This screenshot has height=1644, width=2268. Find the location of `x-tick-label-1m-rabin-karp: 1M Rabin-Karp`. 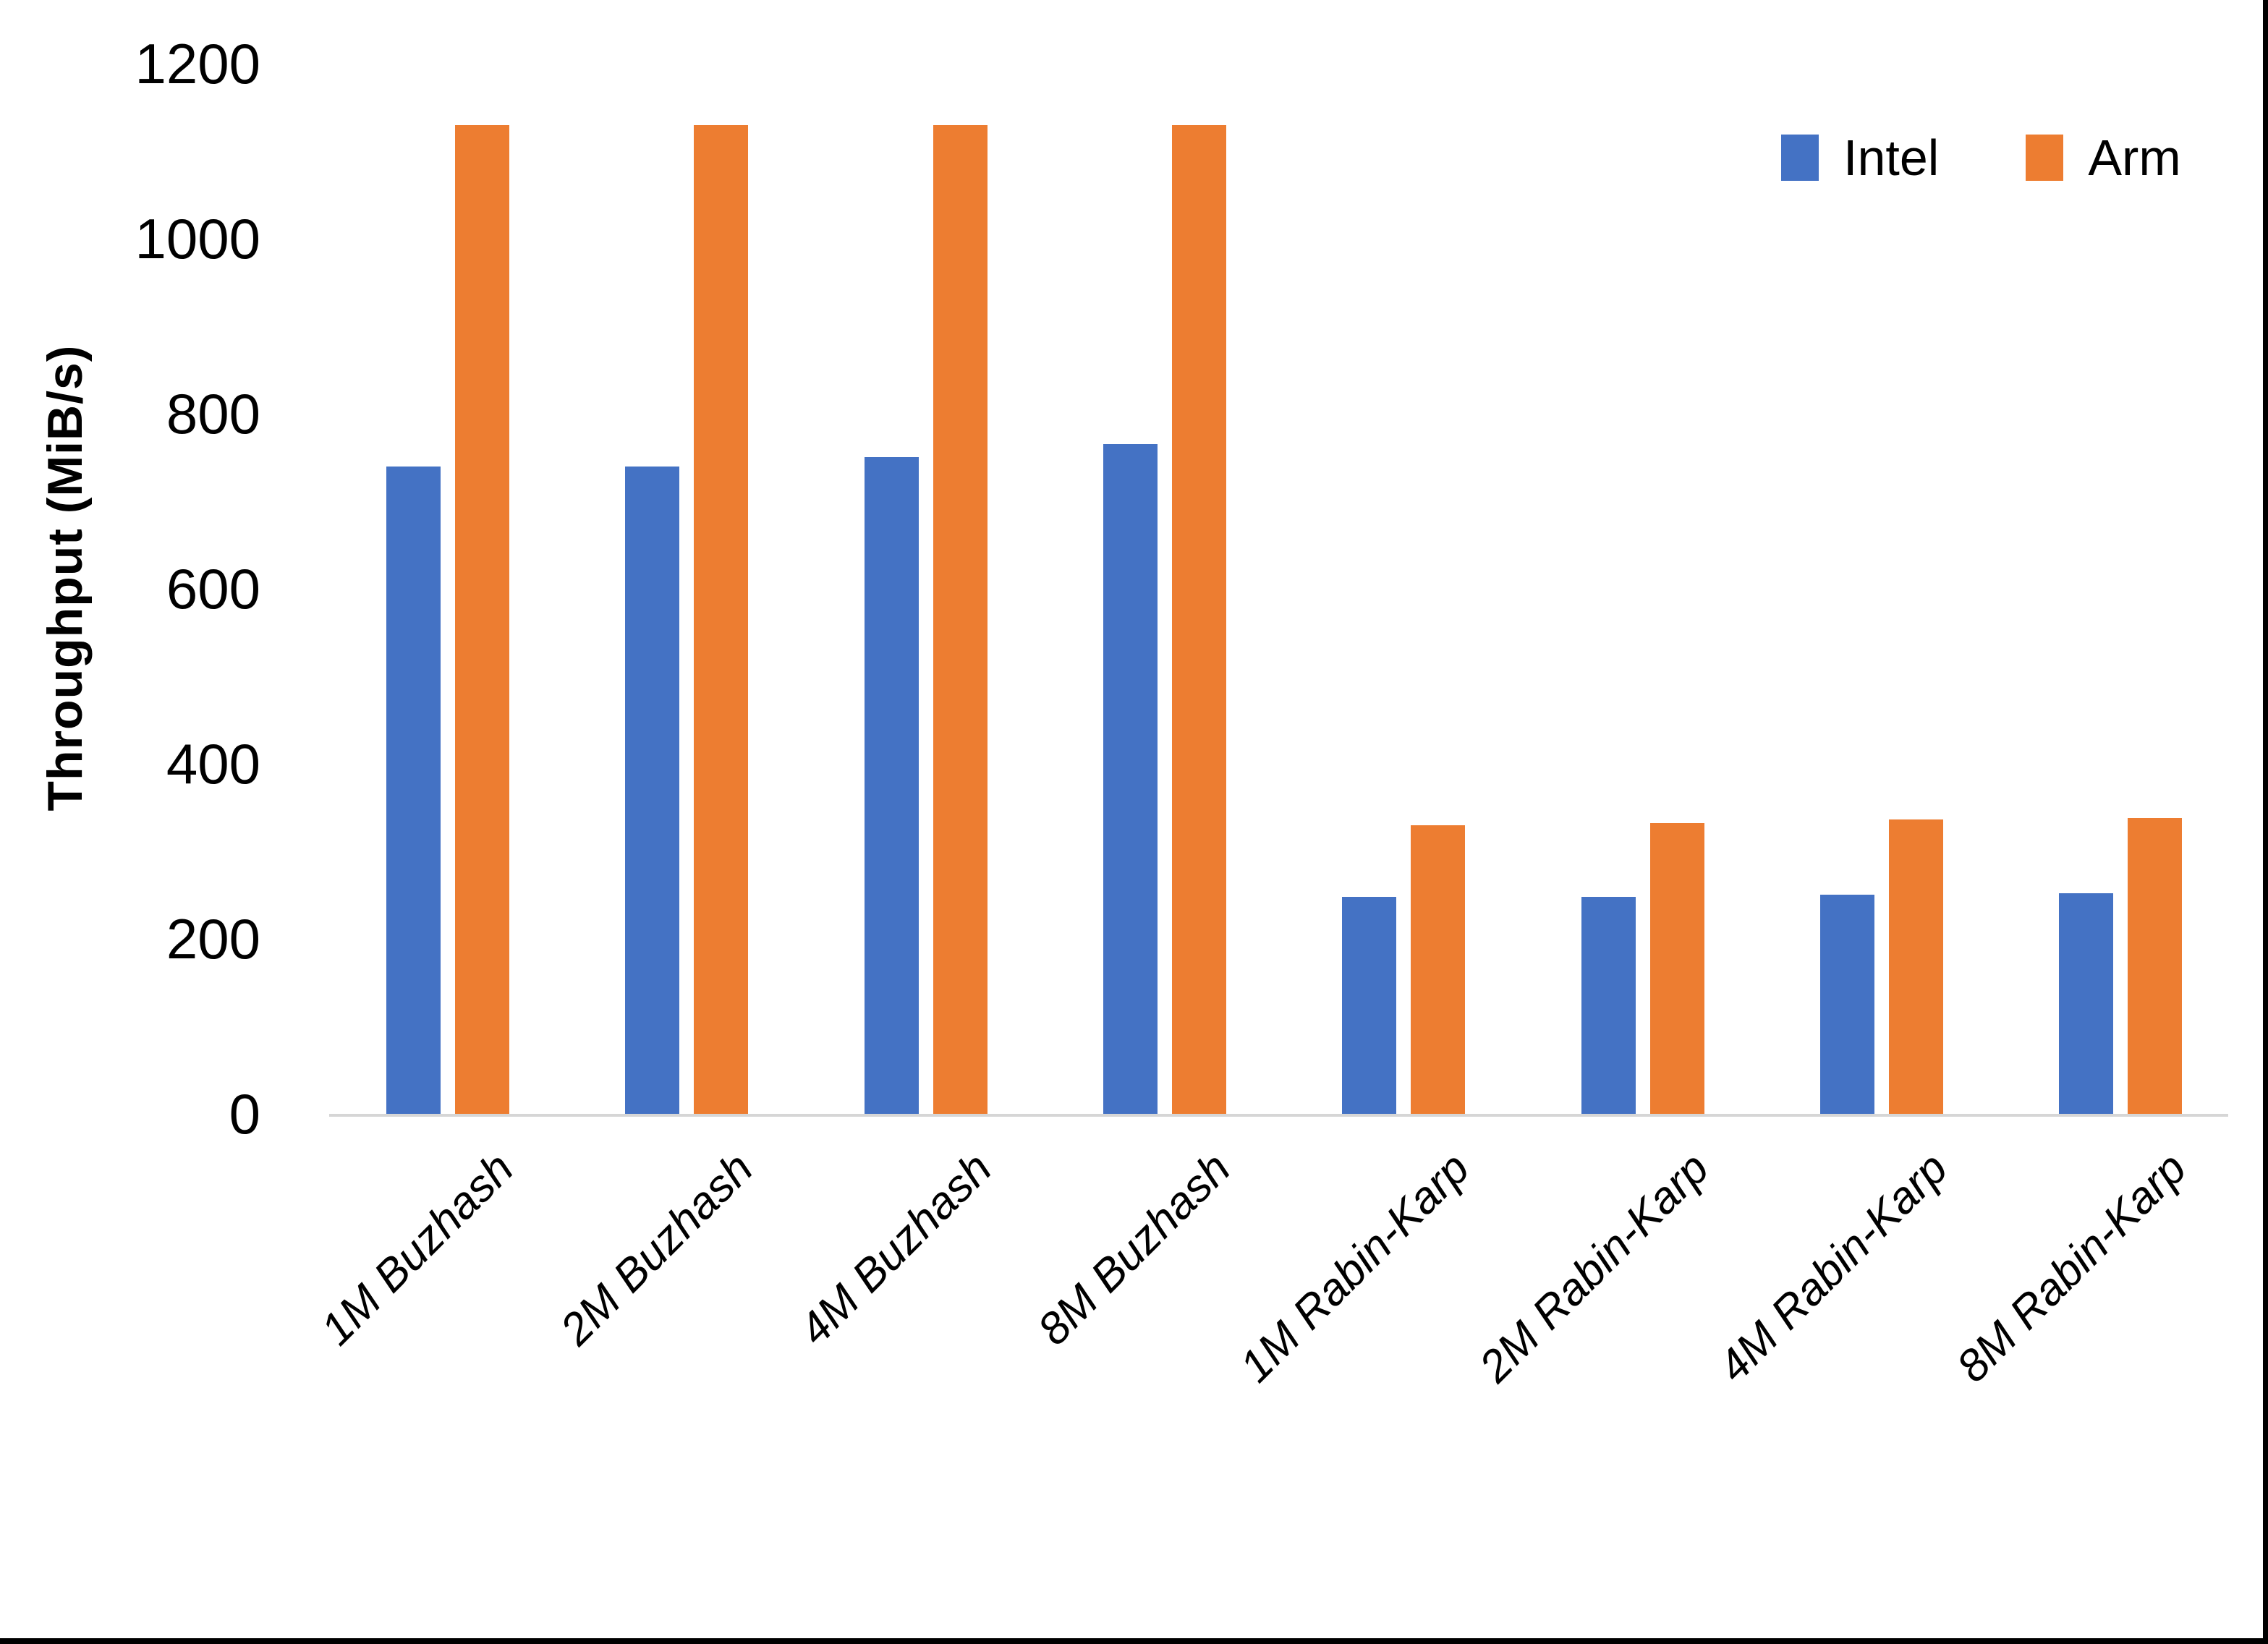

x-tick-label-1m-rabin-karp: 1M Rabin-Karp is located at coordinates (1355, 1267).